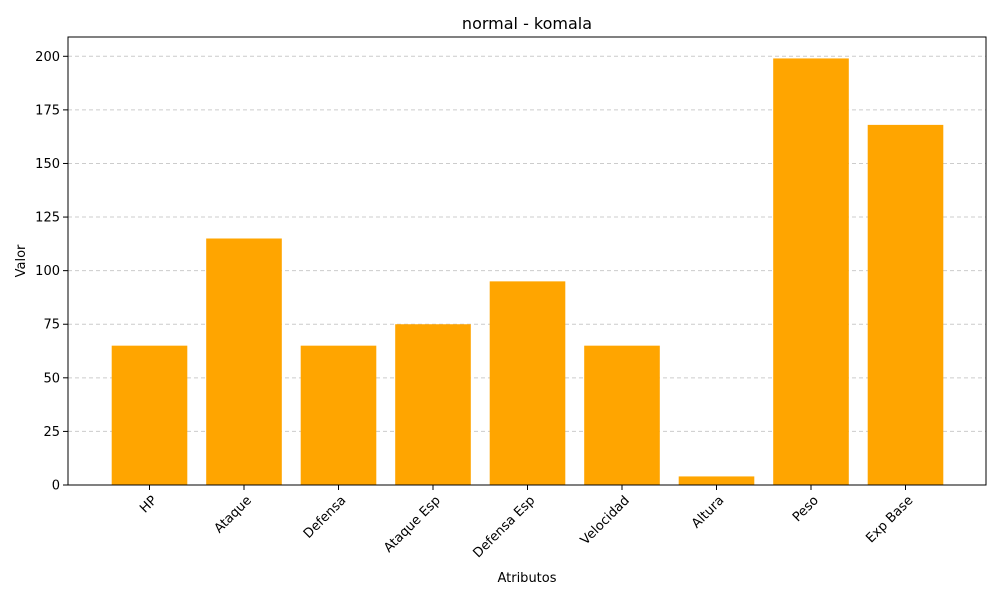 This screenshot has height=600, width=1000. What do you see at coordinates (51, 325) in the screenshot?
I see `y-tick-label: 75` at bounding box center [51, 325].